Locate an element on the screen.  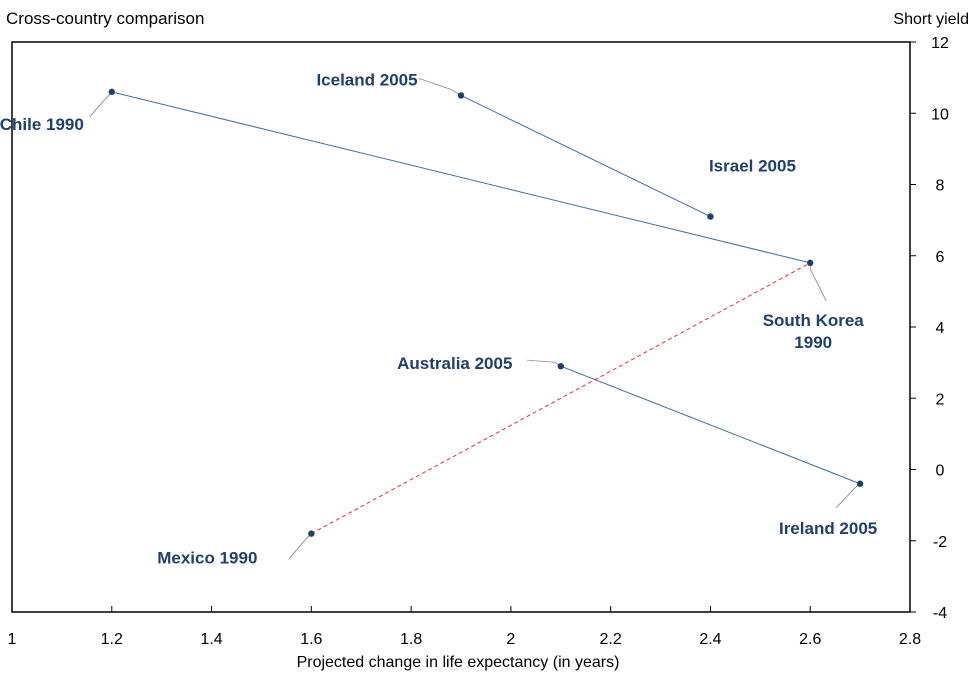
data-label-south-korea-1990: South Korea is located at coordinates (814, 320).